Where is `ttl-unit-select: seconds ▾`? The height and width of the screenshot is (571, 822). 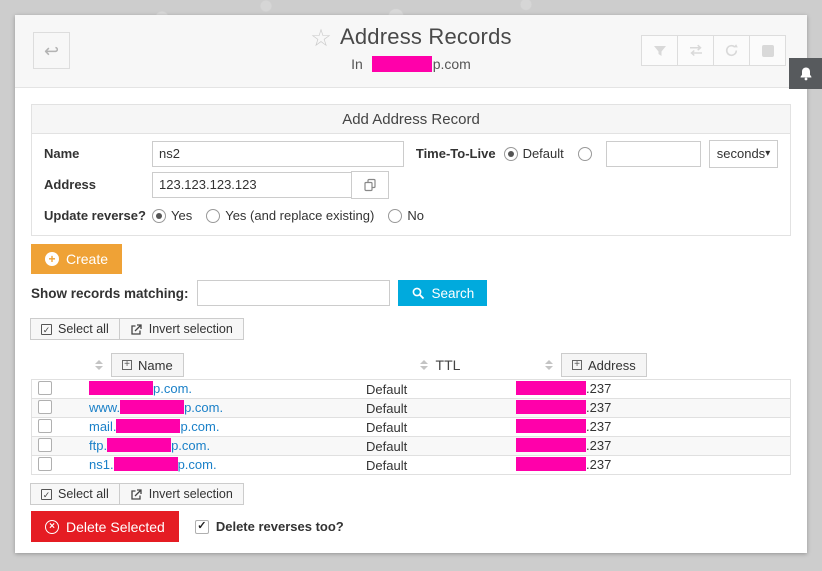 ttl-unit-select: seconds ▾ is located at coordinates (743, 153).